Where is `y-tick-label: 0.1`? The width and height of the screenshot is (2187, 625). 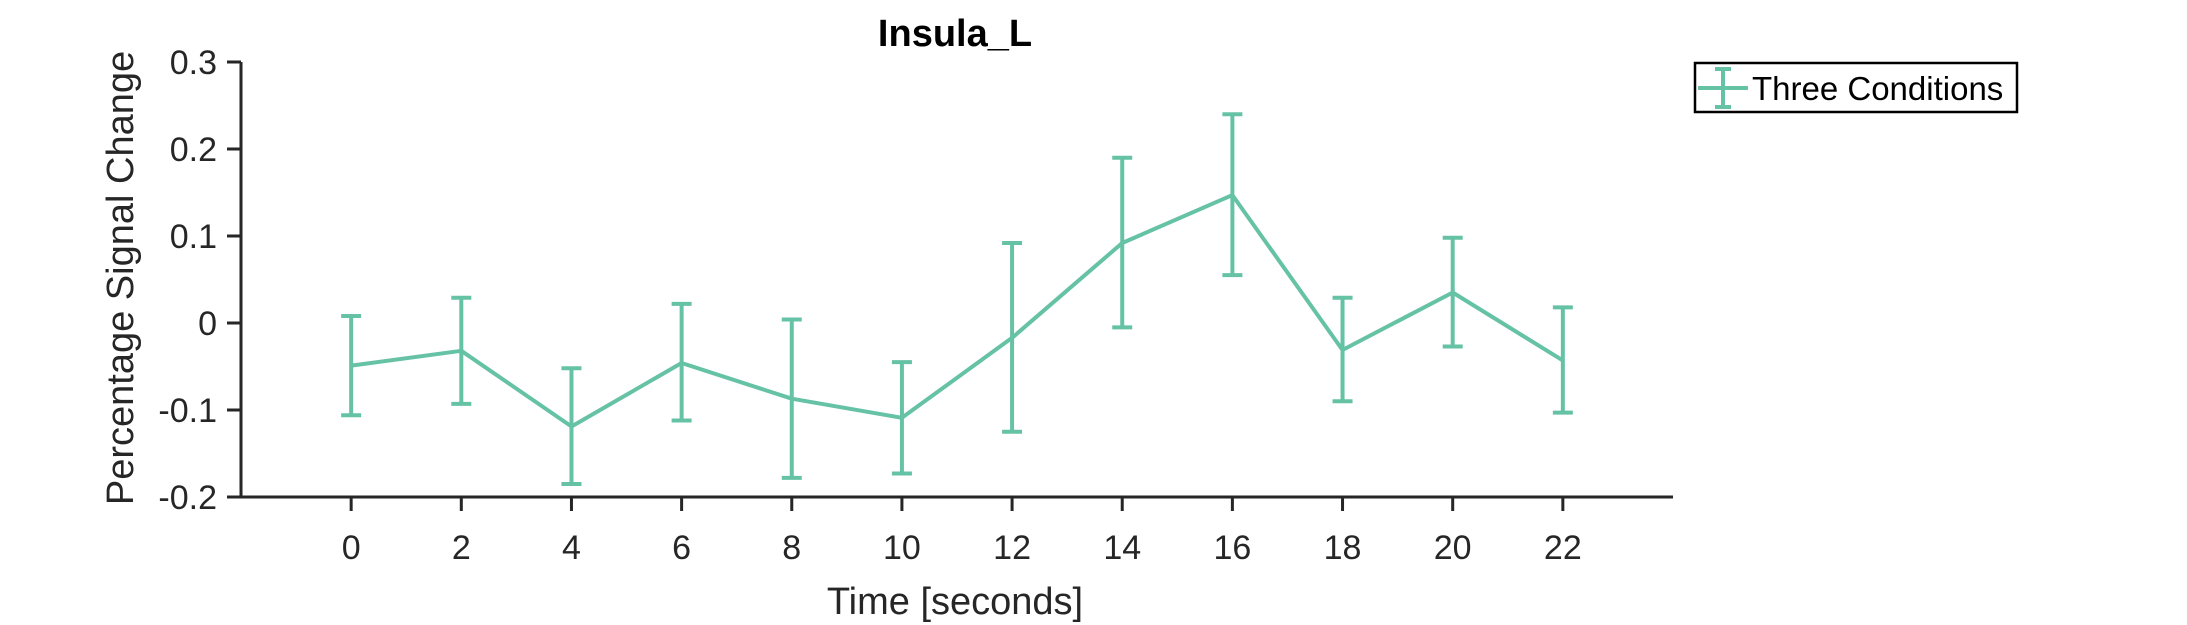 y-tick-label: 0.1 is located at coordinates (193, 237).